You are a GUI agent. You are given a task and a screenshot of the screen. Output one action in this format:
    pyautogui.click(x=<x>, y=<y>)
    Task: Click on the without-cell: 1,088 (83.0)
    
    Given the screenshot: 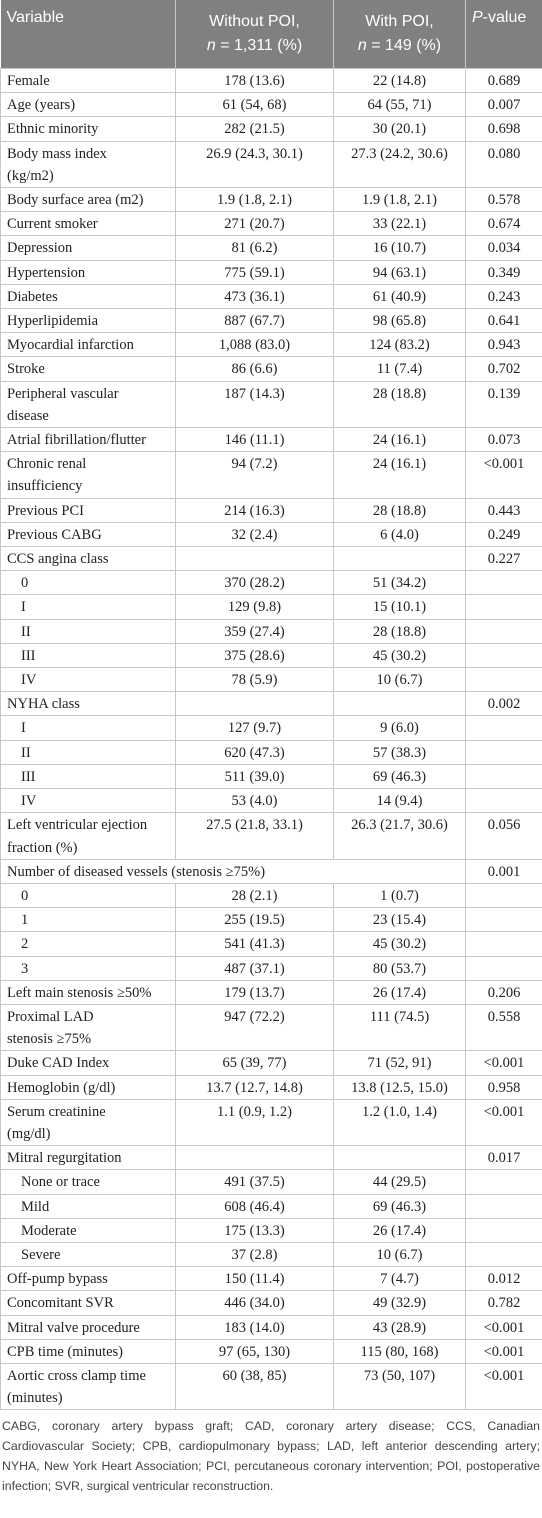 What is the action you would take?
    pyautogui.click(x=254, y=345)
    